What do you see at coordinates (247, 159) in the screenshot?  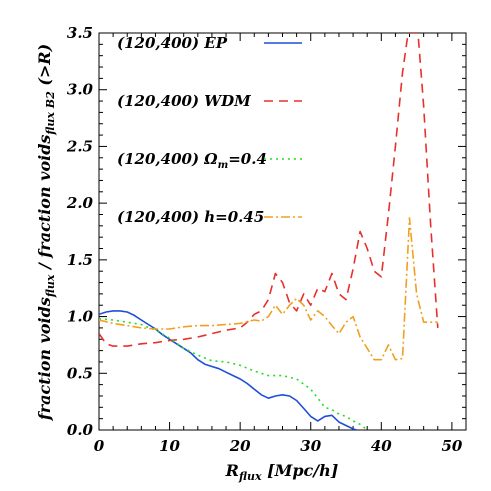 I see `legend-label-post: =0.4` at bounding box center [247, 159].